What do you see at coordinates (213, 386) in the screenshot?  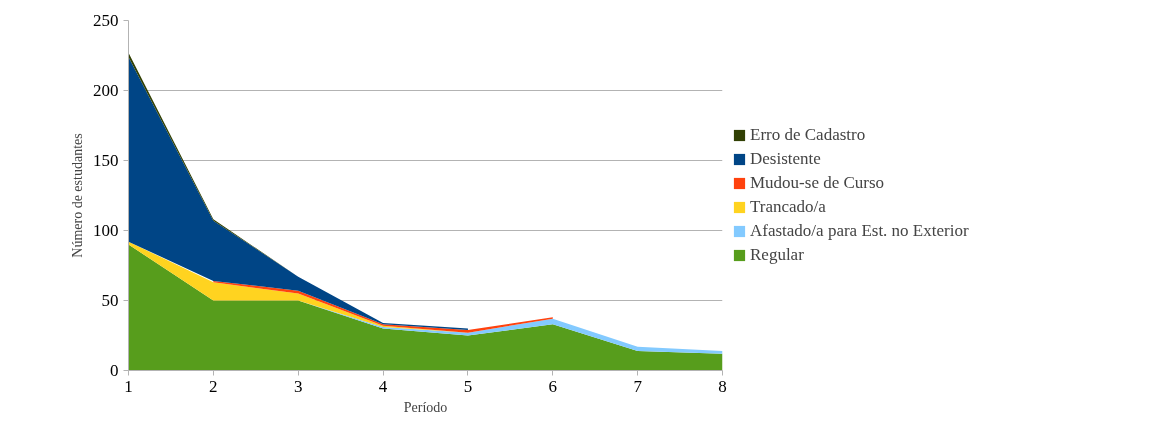 I see `x-tick-label: 2` at bounding box center [213, 386].